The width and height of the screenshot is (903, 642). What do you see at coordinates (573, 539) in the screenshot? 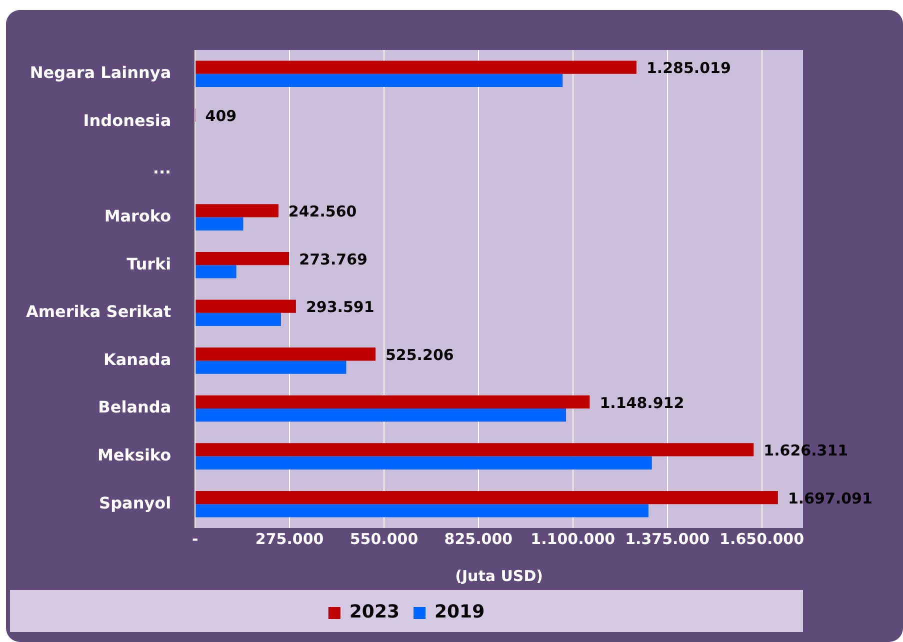
I see `x-tick-label: 1.100.000` at bounding box center [573, 539].